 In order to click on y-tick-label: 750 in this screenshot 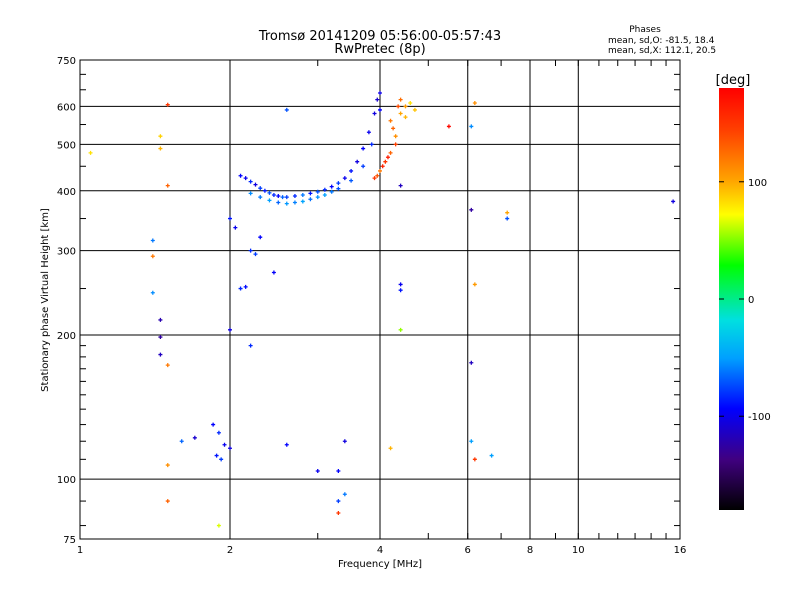, I will do `click(66, 61)`.